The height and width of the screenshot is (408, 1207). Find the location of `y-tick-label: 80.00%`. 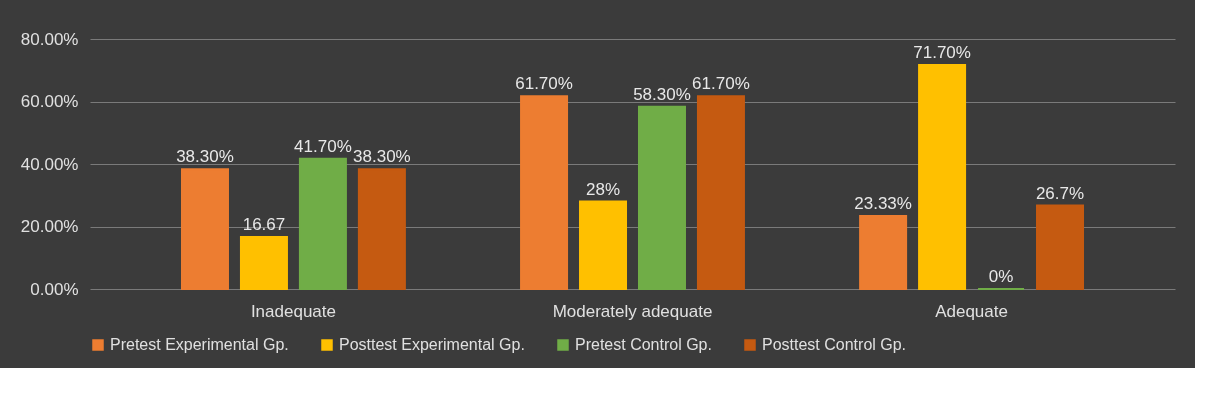

y-tick-label: 80.00% is located at coordinates (49, 39).